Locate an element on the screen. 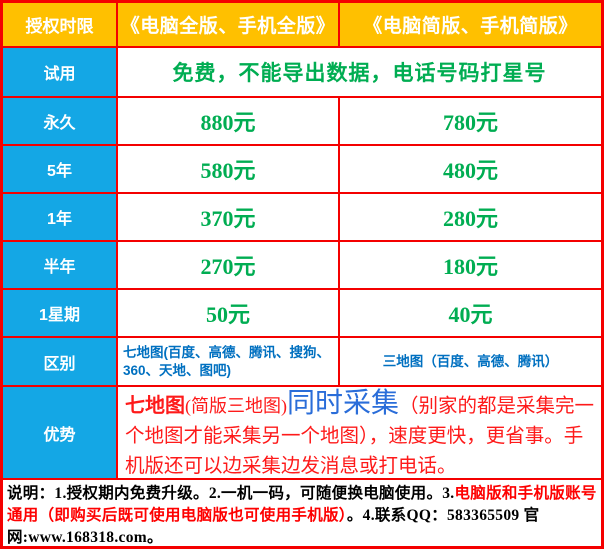 The image size is (604, 549). header-row: 授权时限 《电脑全版、手机全版》 《电脑简版、手机简版》 is located at coordinates (302, 25).